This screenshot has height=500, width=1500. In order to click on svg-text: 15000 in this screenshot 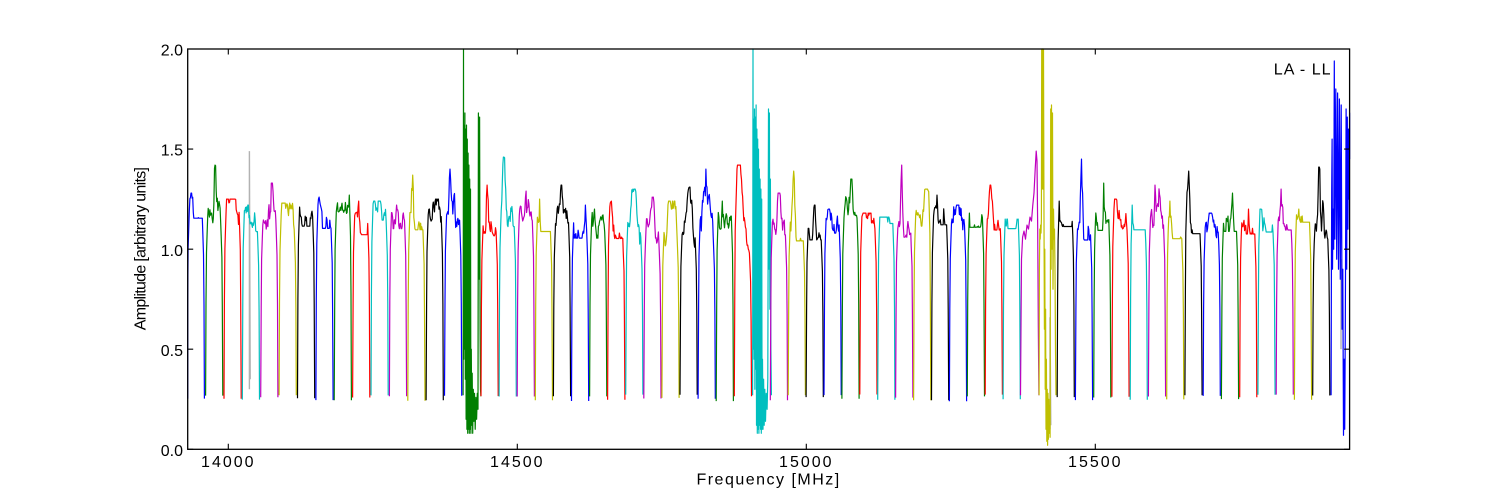, I will do `click(806, 462)`.